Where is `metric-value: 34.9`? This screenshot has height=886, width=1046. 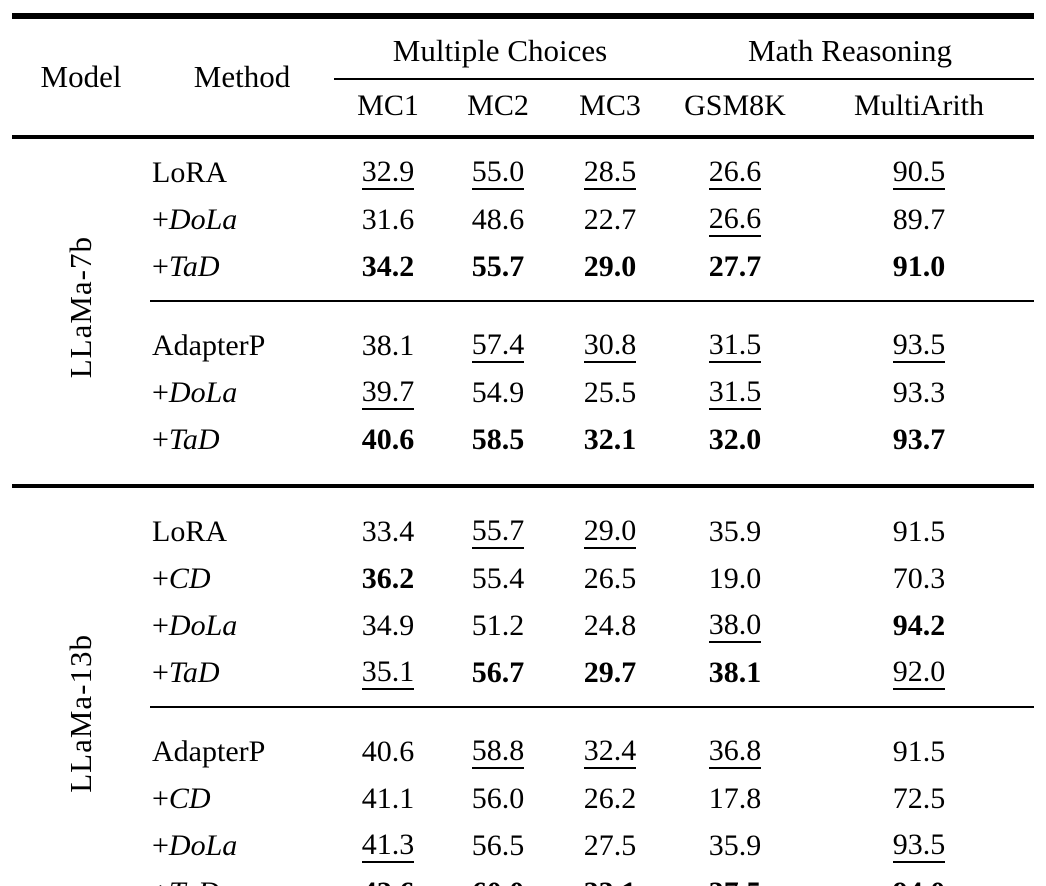
metric-value: 34.9 is located at coordinates (388, 625).